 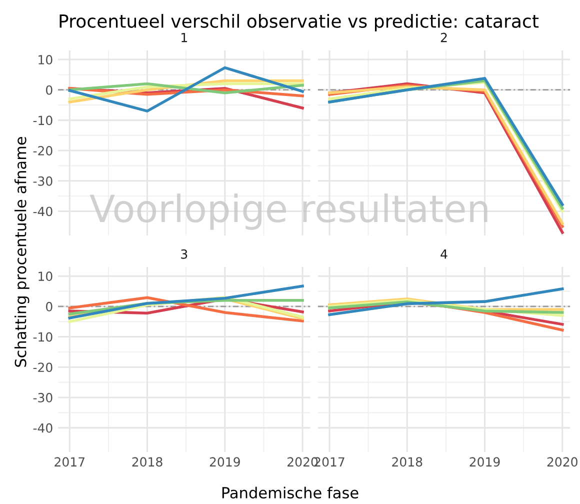 I want to click on chart-title: 2, so click(x=443, y=37).